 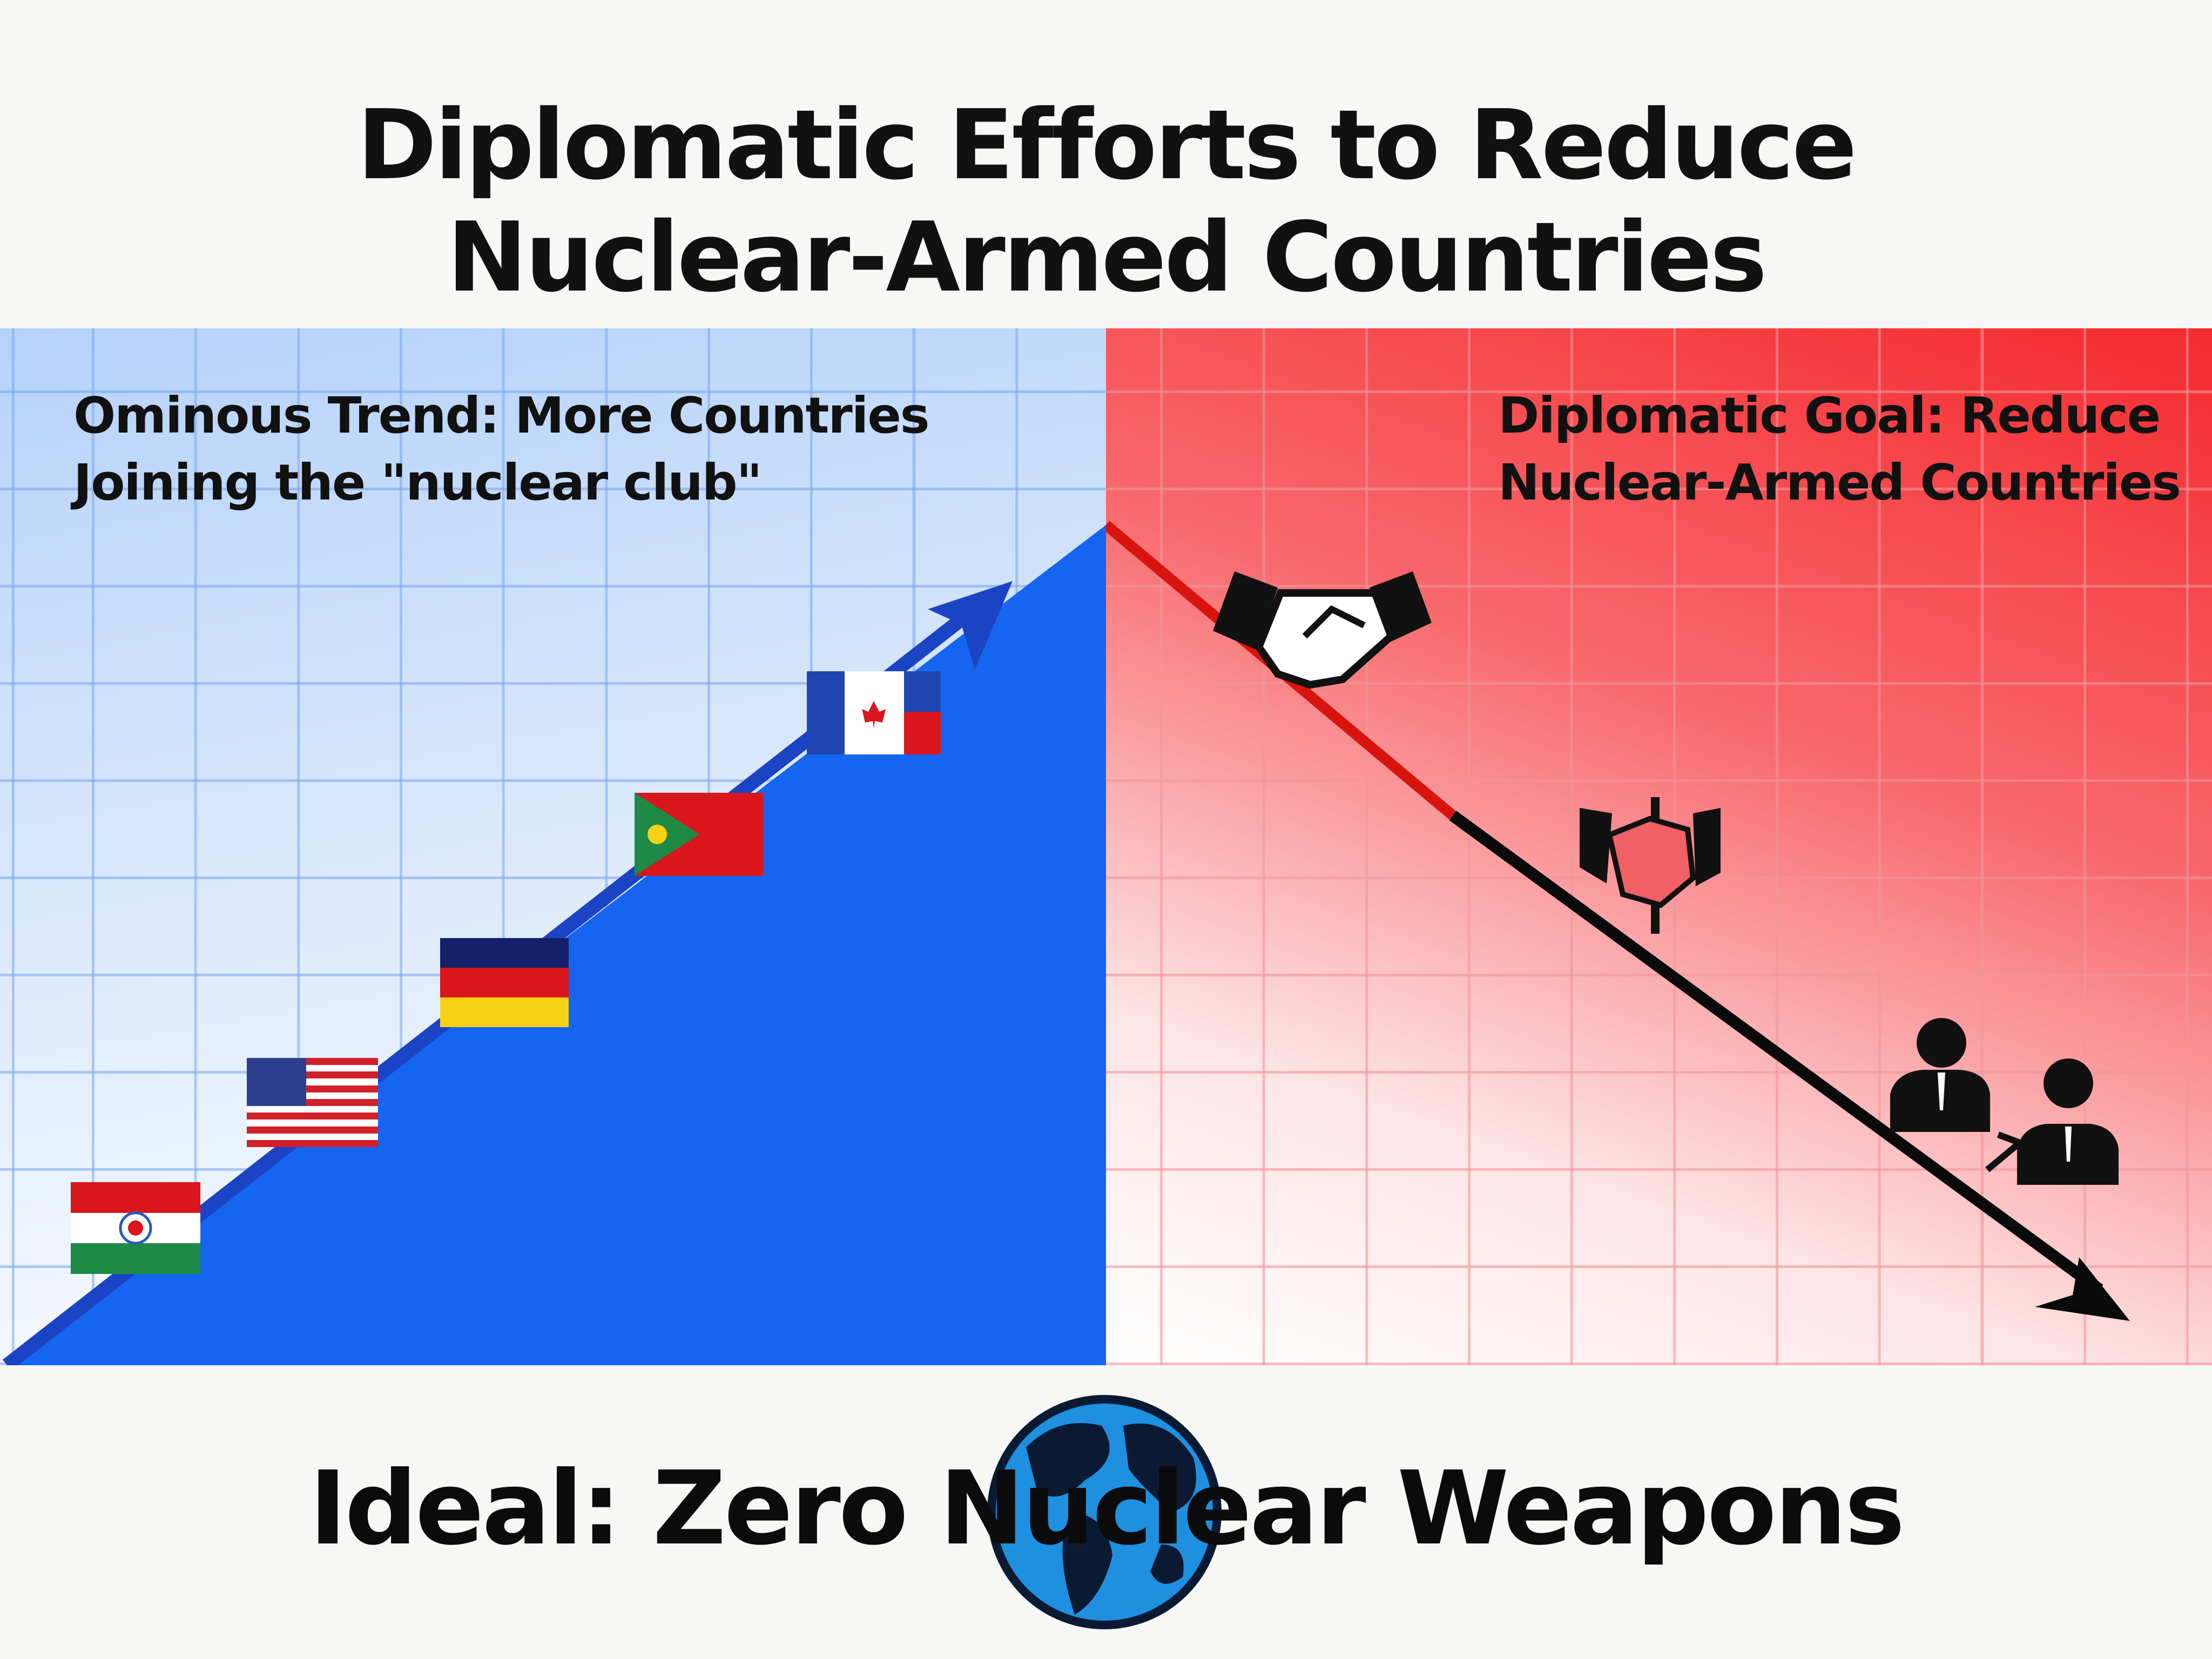 I want to click on flag-navy-red-yellow-icon, so click(x=504, y=982).